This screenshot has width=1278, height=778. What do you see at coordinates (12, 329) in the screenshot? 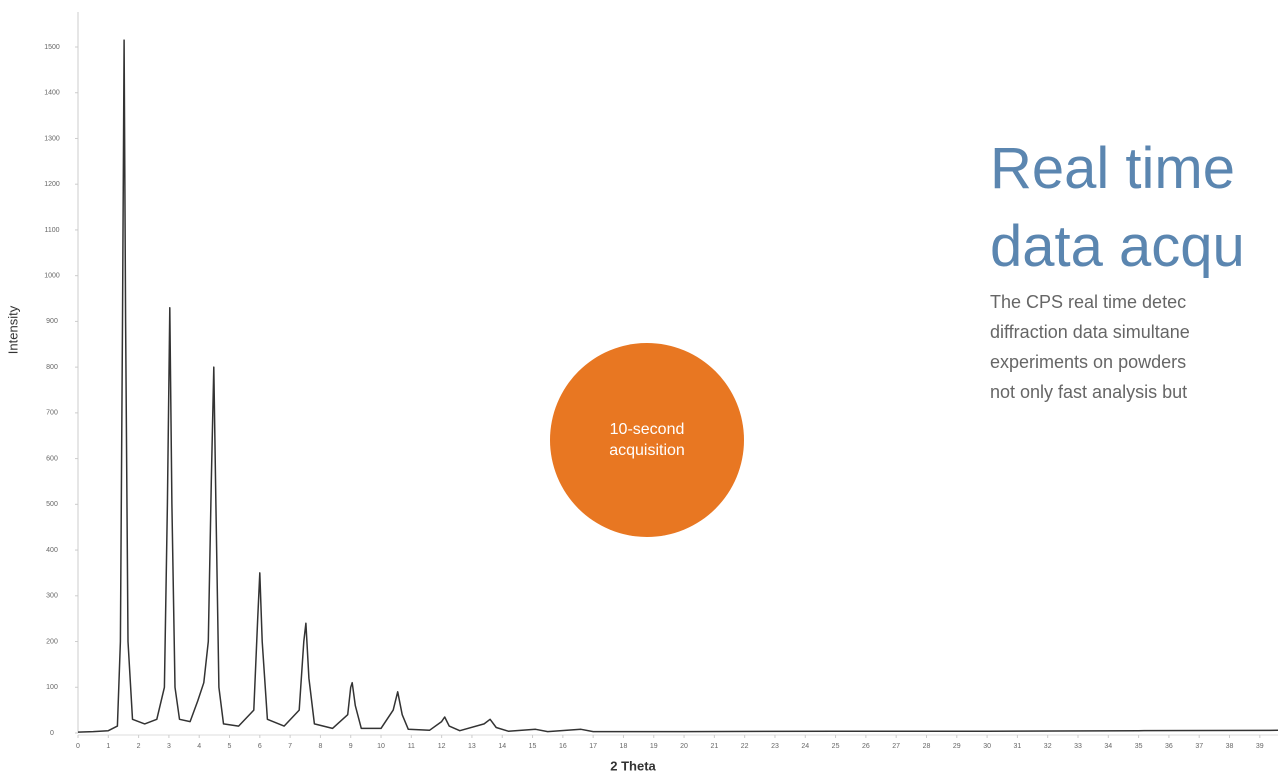
I see `y-axis-label: Intensity` at bounding box center [12, 329].